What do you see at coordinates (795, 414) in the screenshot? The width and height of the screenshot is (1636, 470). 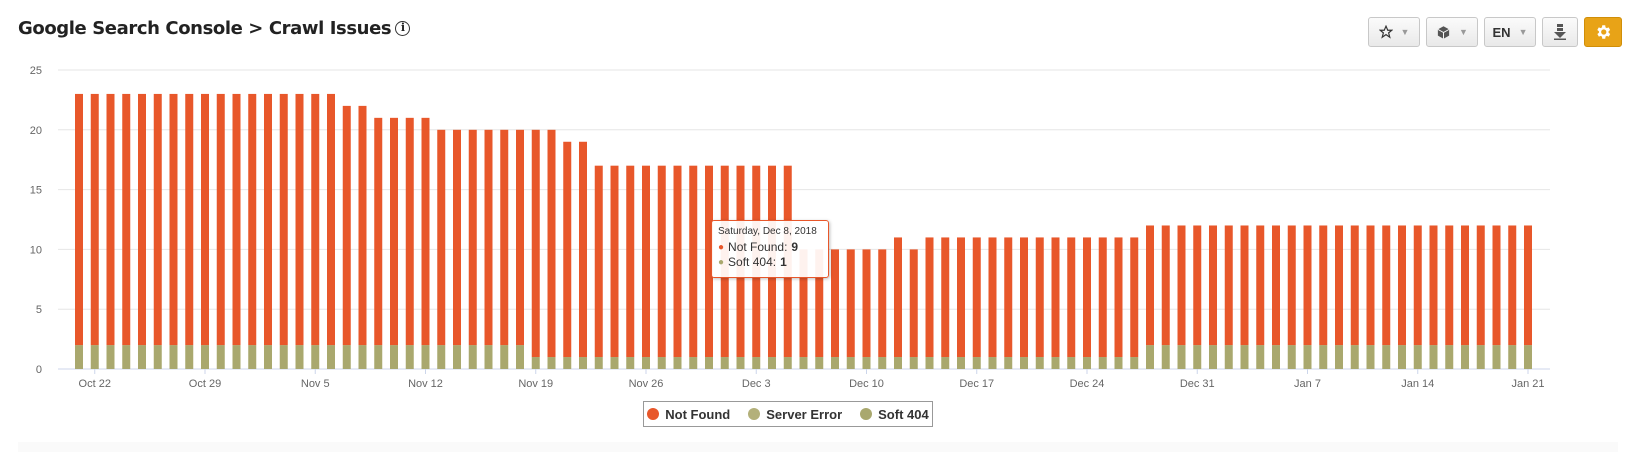 I see `legend-item-server-error: Server Error` at bounding box center [795, 414].